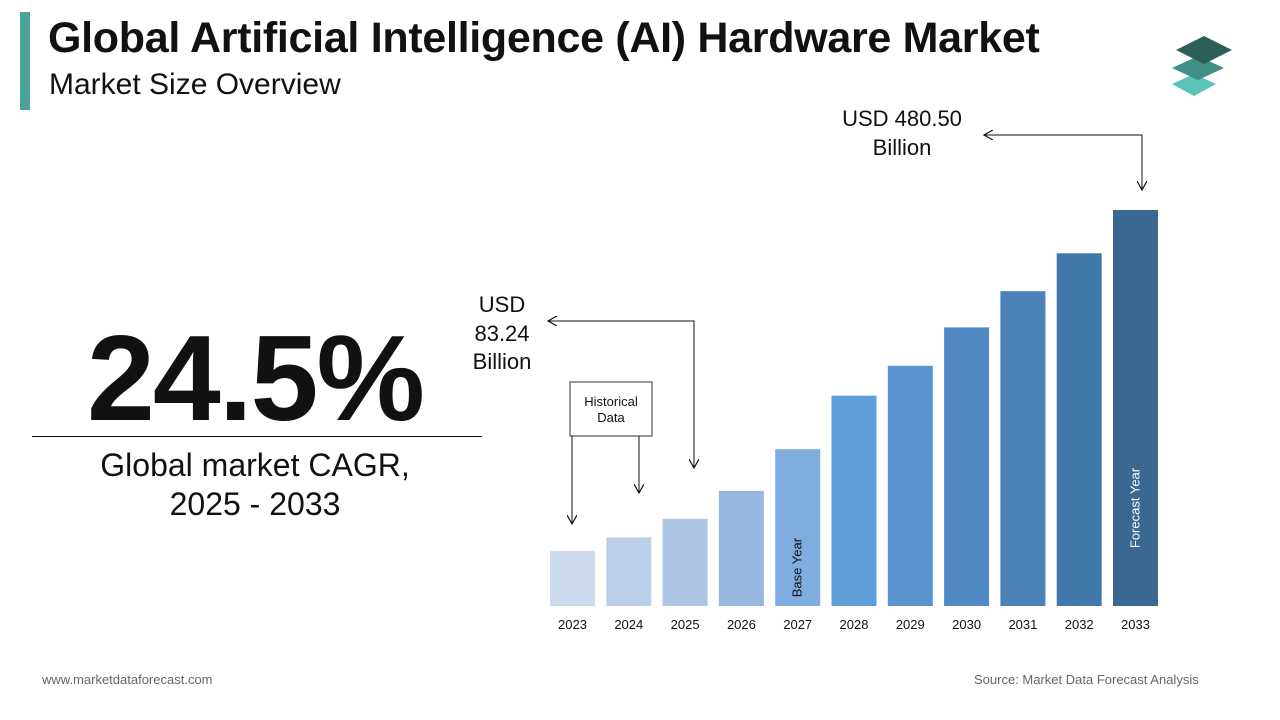 The width and height of the screenshot is (1280, 720). I want to click on historical-data-box, so click(611, 409).